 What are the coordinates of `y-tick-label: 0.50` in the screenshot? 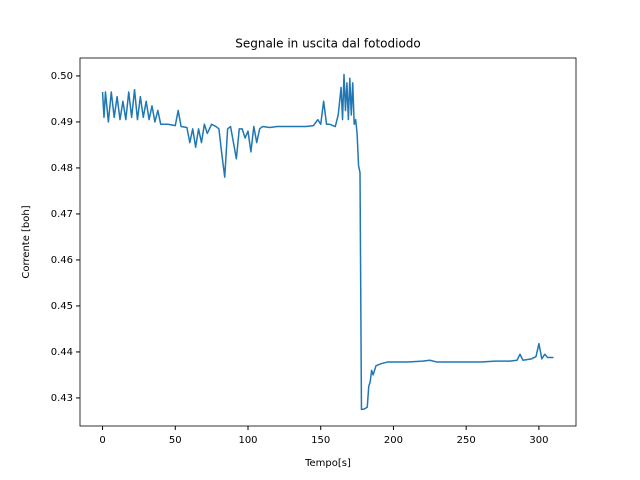 It's located at (62, 76).